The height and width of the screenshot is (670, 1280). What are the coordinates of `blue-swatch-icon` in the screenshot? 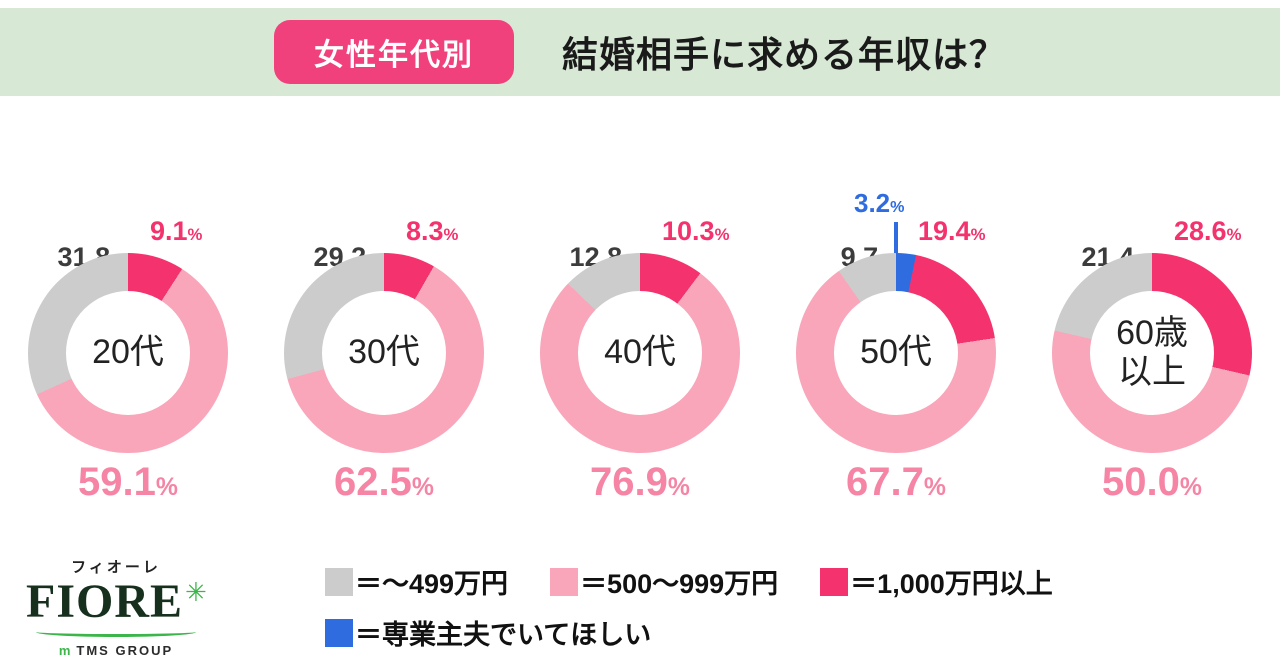 It's located at (339, 632).